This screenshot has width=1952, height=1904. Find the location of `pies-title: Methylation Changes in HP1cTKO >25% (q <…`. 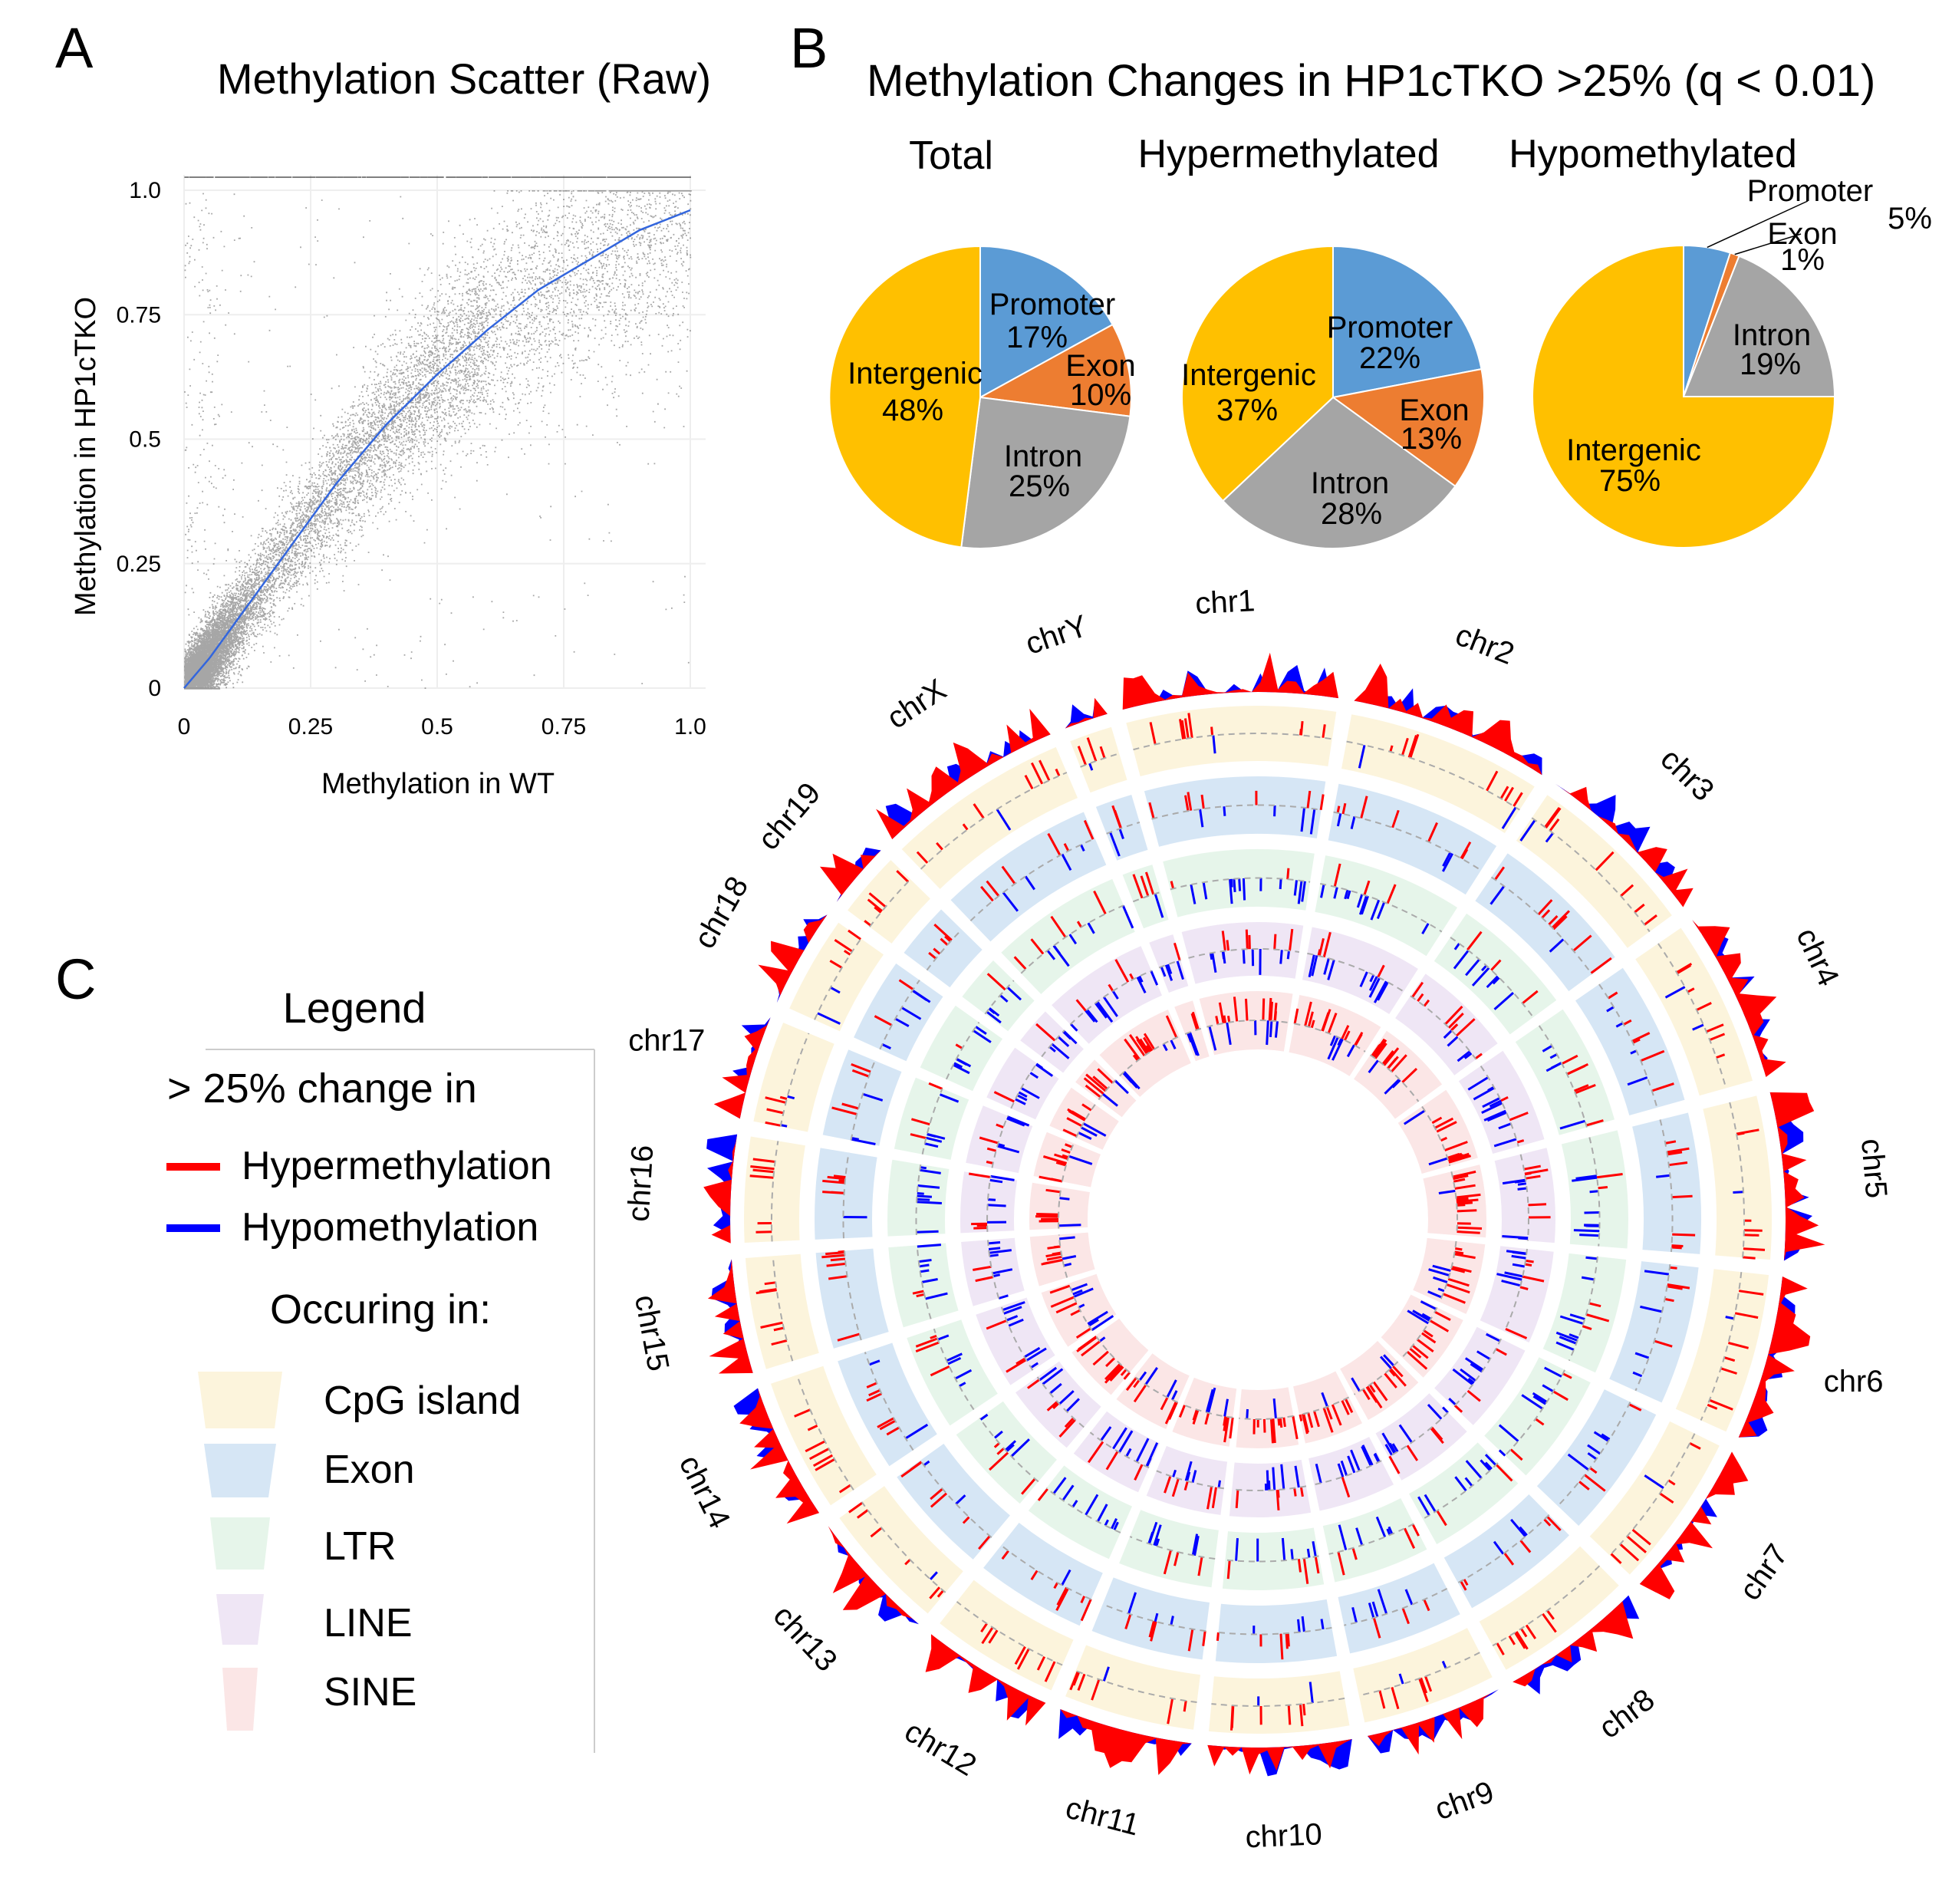

pies-title: Methylation Changes in HP1cTKO >25% (q <… is located at coordinates (1371, 81).